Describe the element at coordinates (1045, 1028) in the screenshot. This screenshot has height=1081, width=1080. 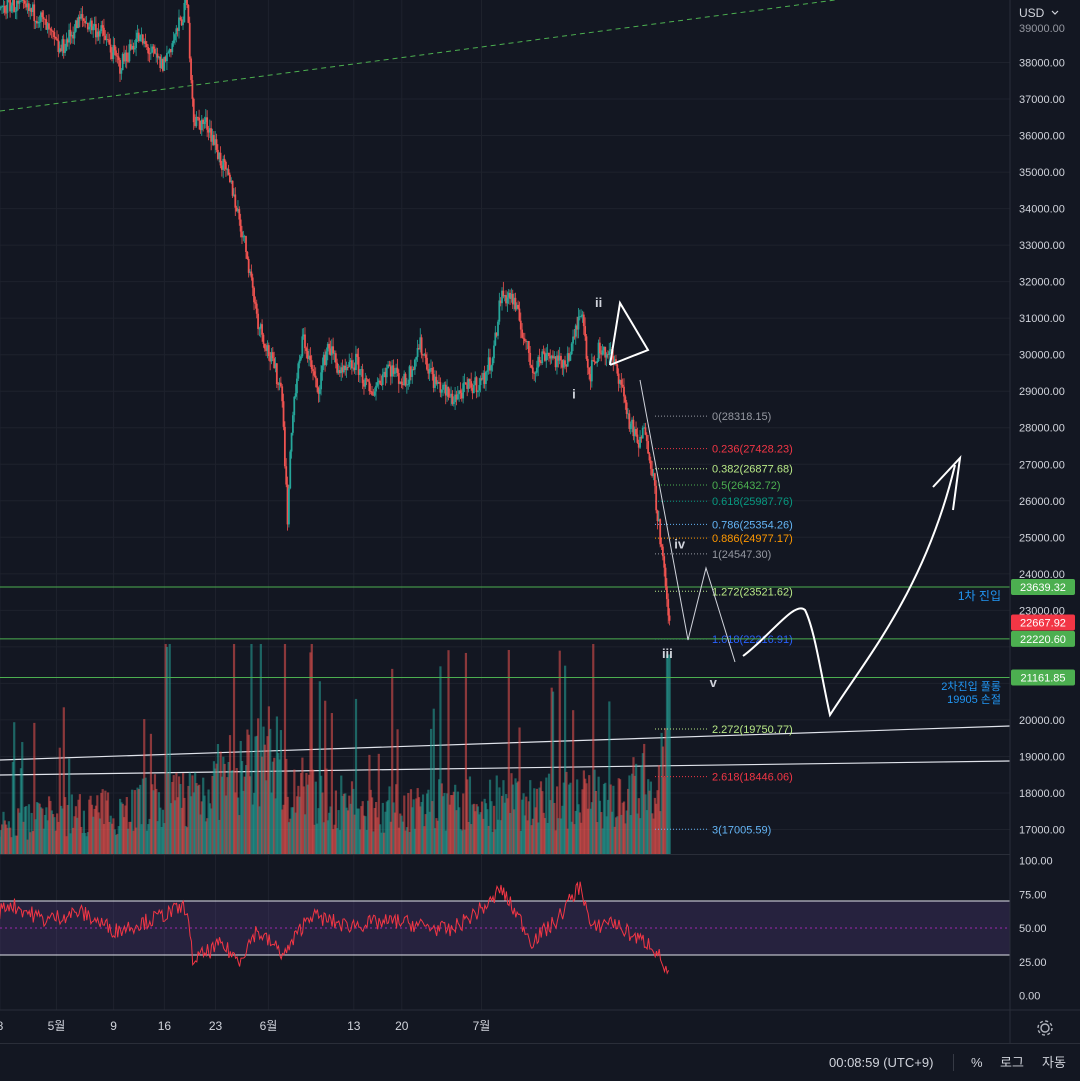
I see `gear-icon` at that location.